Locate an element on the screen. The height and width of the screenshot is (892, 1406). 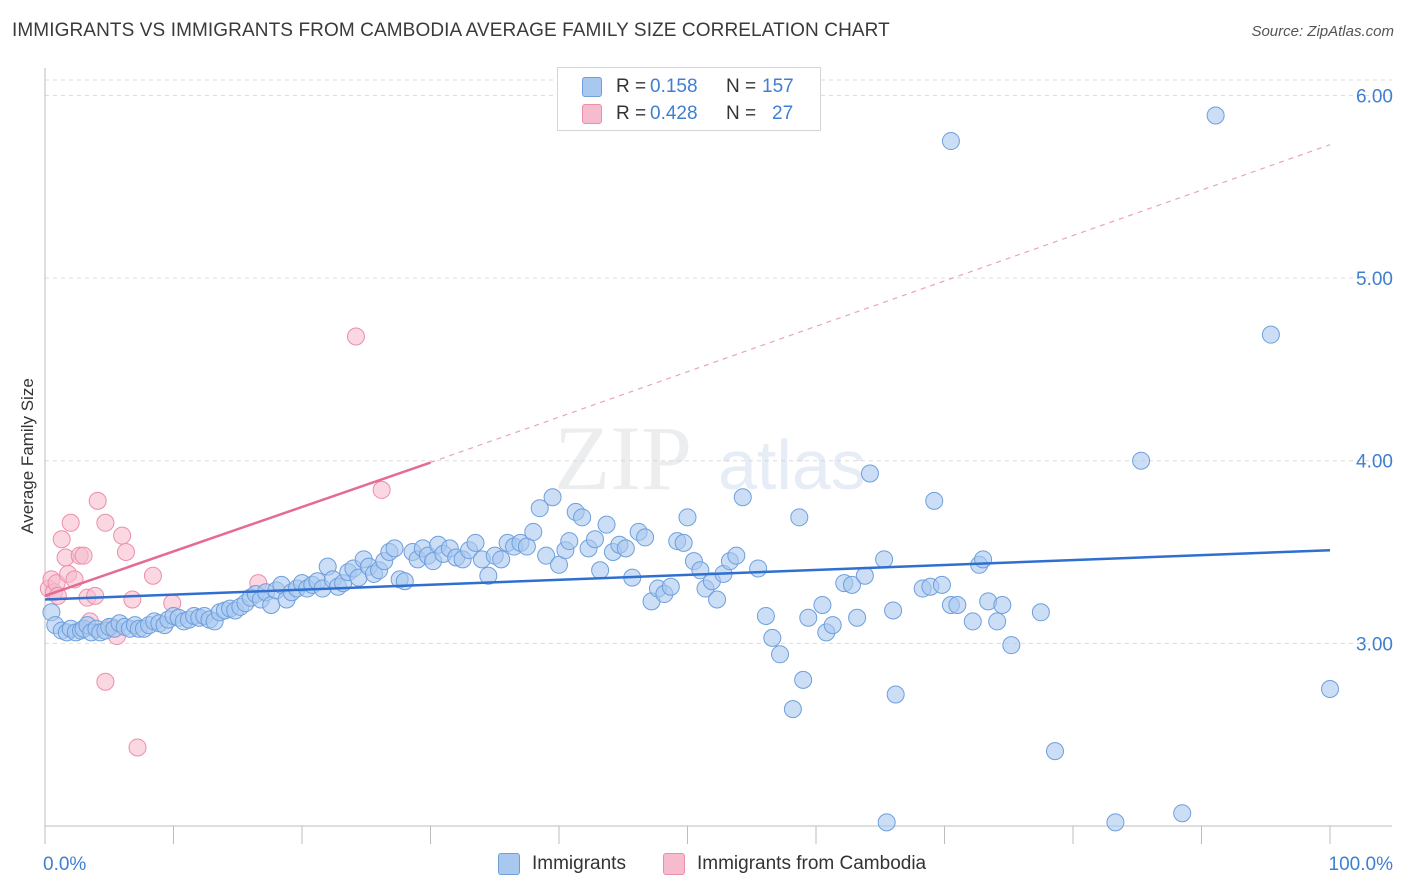
r-value: 0.428 is located at coordinates (674, 113).